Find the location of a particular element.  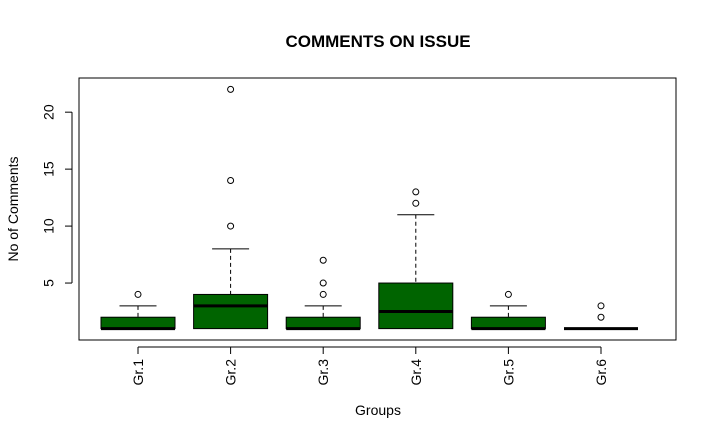

chart-title: COMMENTS ON ISSUE is located at coordinates (377, 41).